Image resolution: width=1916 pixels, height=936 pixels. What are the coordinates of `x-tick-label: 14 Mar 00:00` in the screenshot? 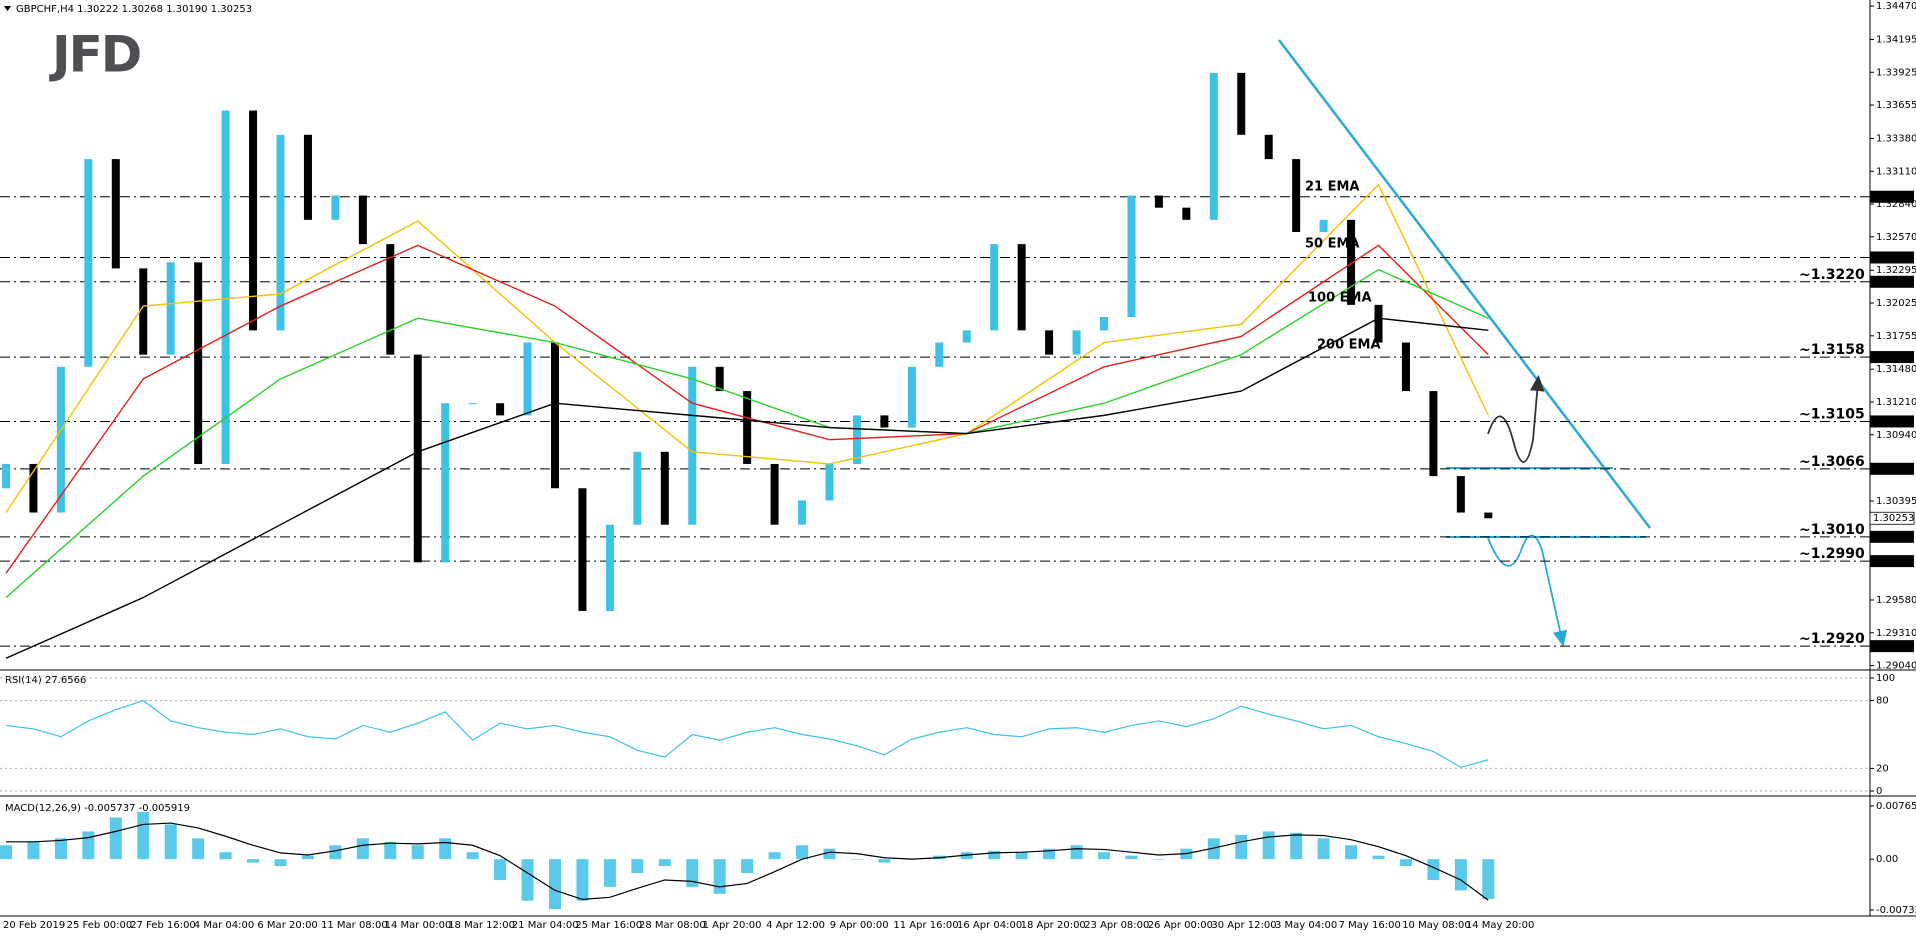 It's located at (418, 925).